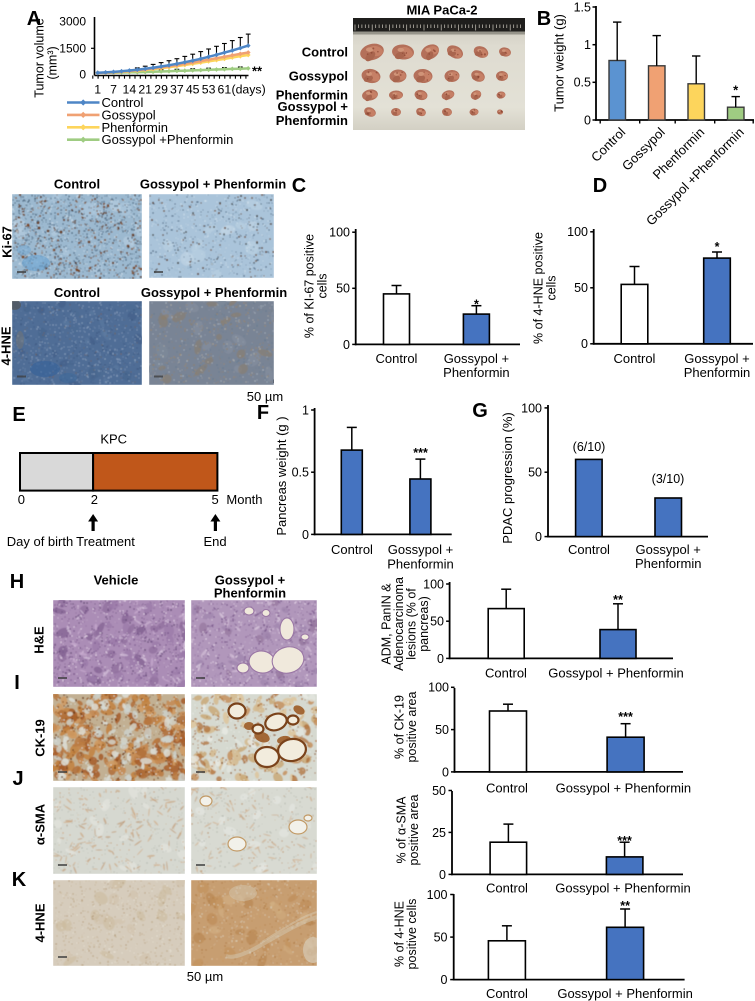 The width and height of the screenshot is (755, 1001). What do you see at coordinates (214, 499) in the screenshot?
I see `svg-text: 5` at bounding box center [214, 499].